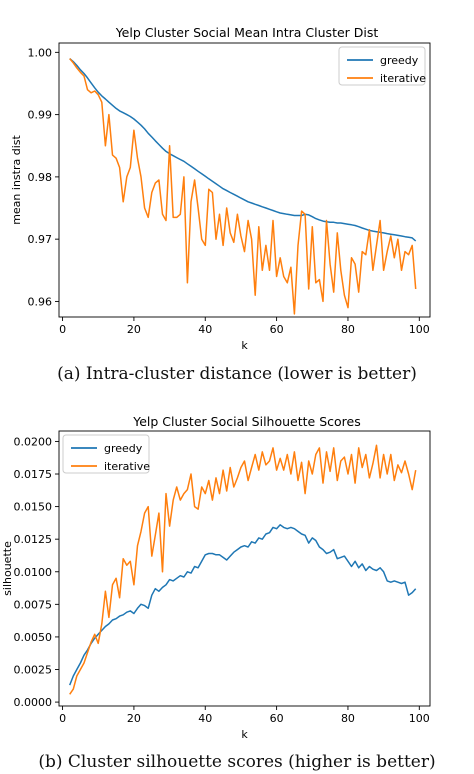 This screenshot has height=774, width=474. Describe the element at coordinates (40, 177) in the screenshot. I see `y-tick-label: 0.98` at that location.